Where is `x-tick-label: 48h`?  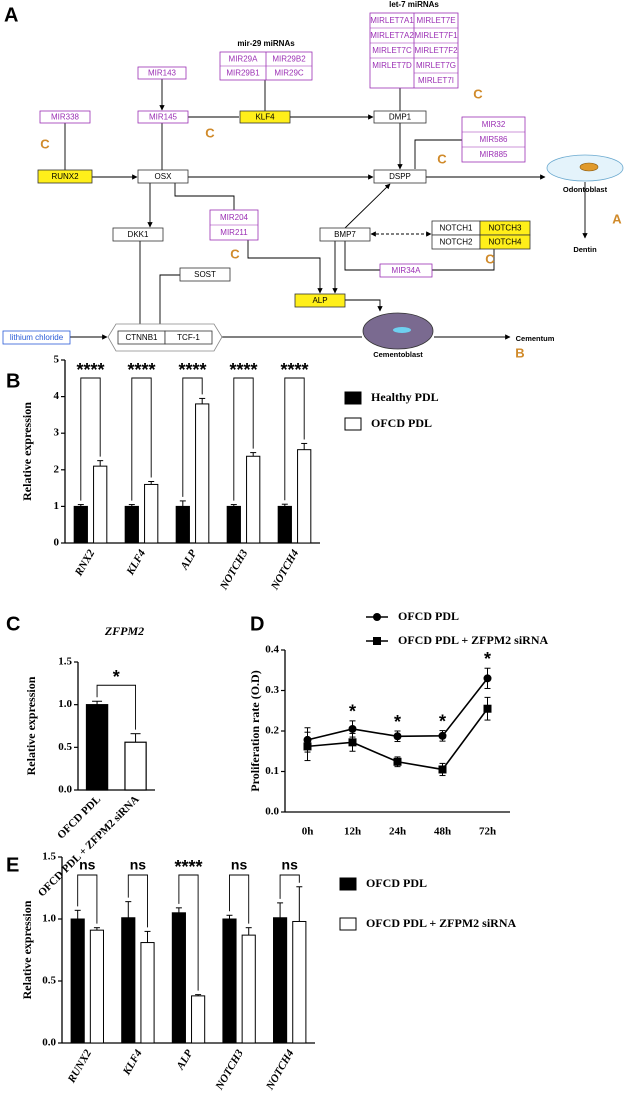
x-tick-label: 48h is located at coordinates (442, 832).